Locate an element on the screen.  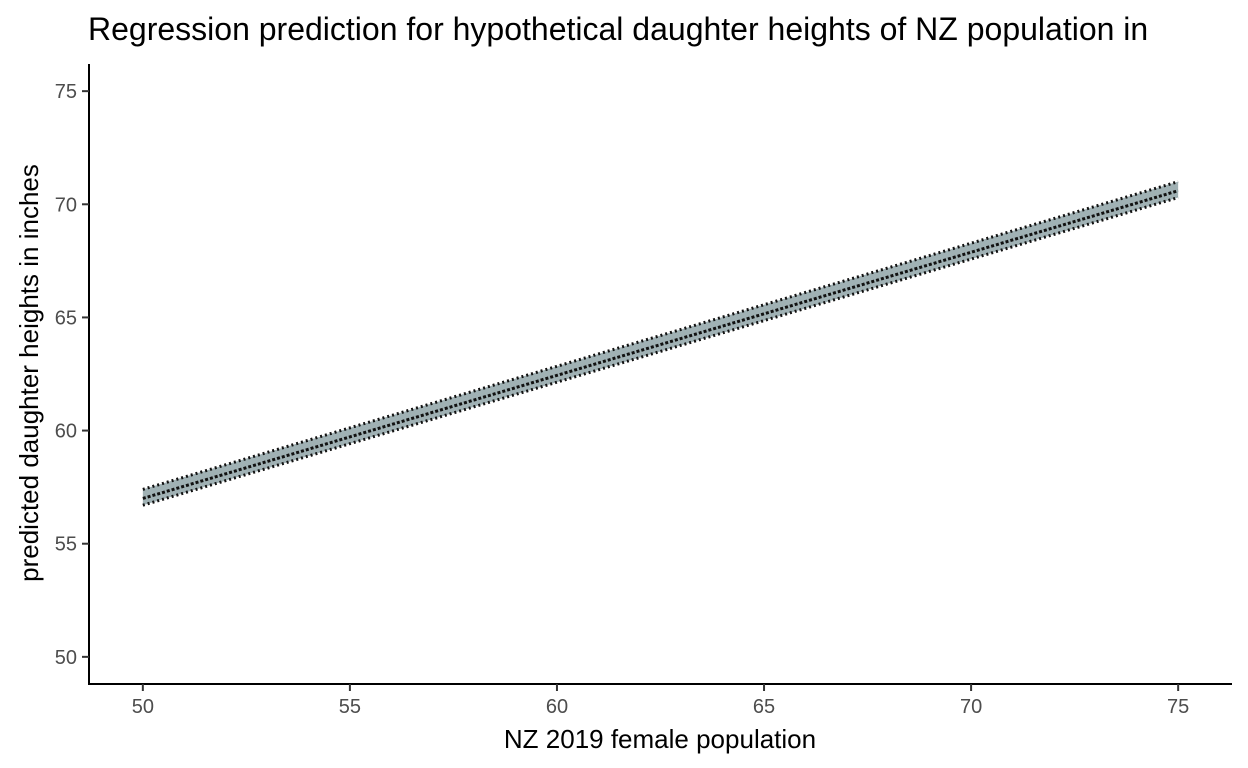
x-axis-title: NZ 2019 female population is located at coordinates (660, 739).